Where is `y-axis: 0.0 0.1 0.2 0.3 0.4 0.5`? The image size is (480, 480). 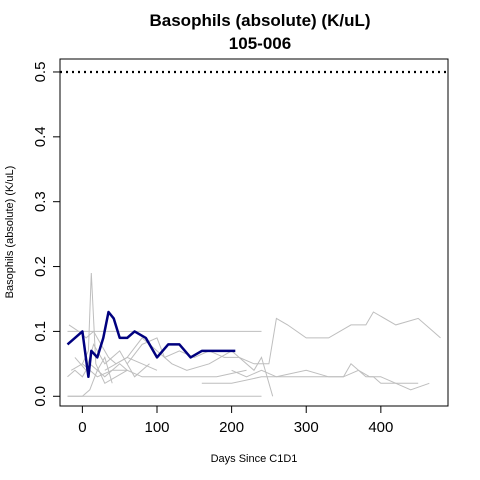 y-axis: 0.0 0.1 0.2 0.3 0.4 0.5 is located at coordinates (46, 234).